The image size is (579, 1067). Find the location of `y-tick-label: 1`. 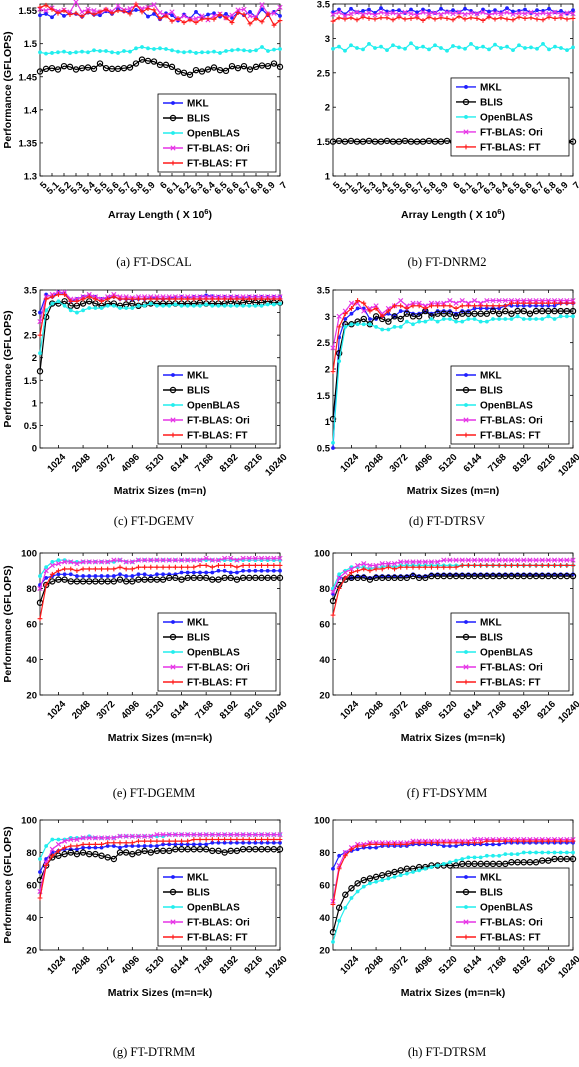

y-tick-label: 1 is located at coordinates (35, 403).